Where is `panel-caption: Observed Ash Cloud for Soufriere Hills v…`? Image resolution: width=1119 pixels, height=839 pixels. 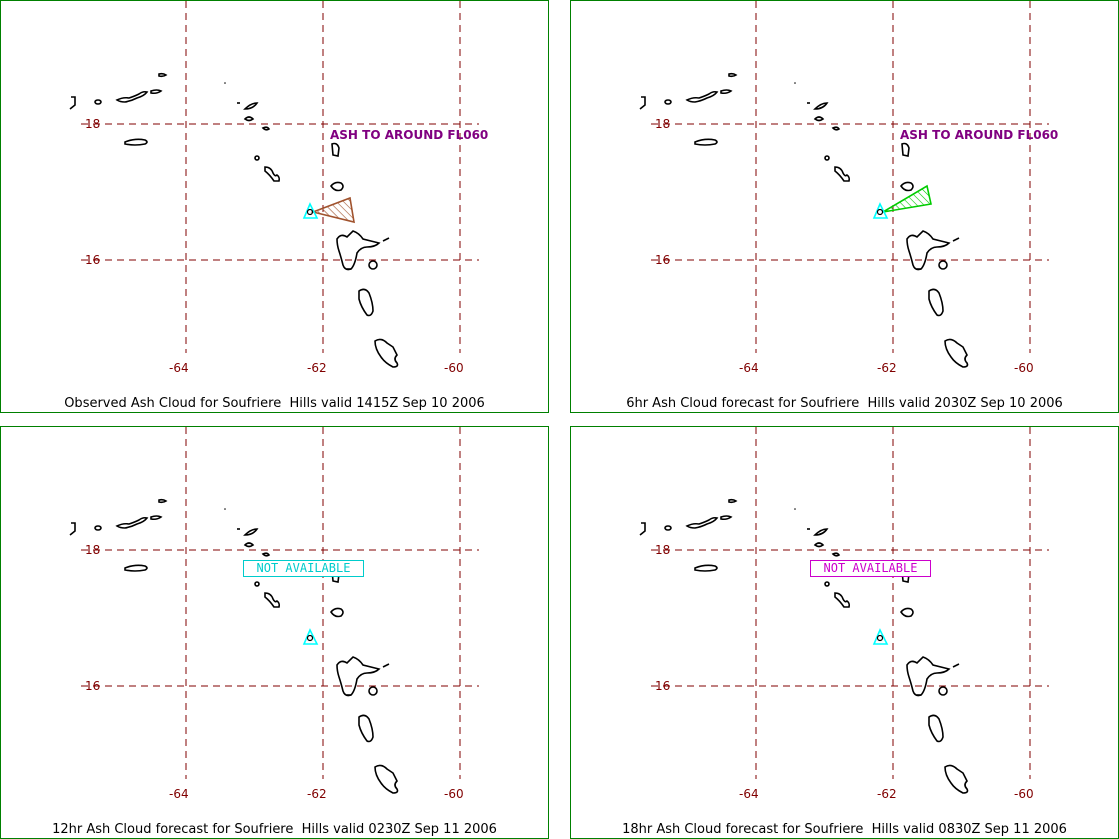 panel-caption: Observed Ash Cloud for Soufriere Hills v… is located at coordinates (274, 403).